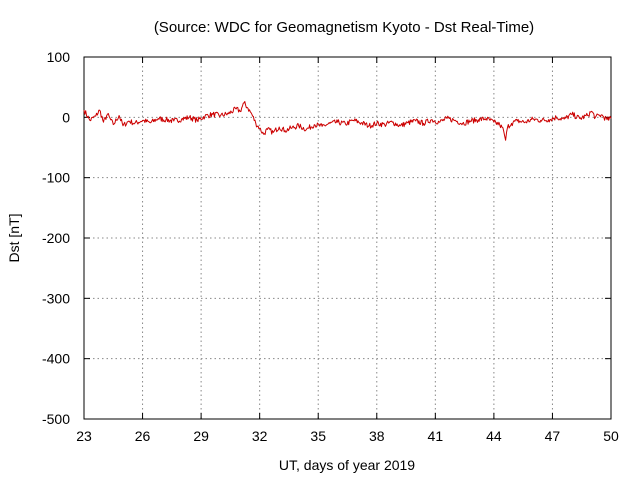 This screenshot has width=640, height=480. Describe the element at coordinates (347, 436) in the screenshot. I see `x-tick-labels: 23 26 29 32 35 38 41 44 47 50` at that location.